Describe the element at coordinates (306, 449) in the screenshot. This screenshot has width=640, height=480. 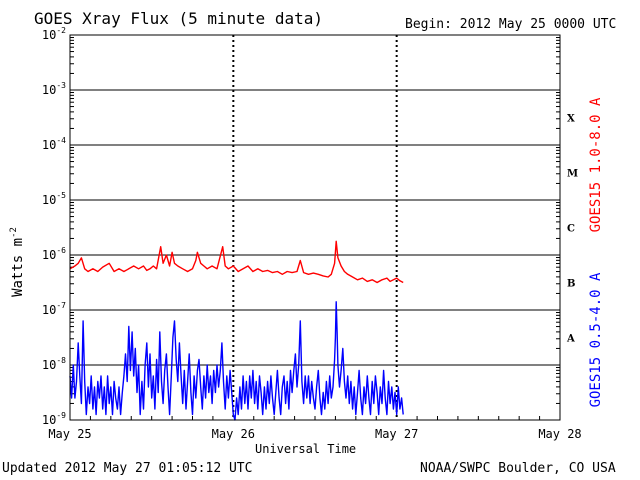
I see `x-axis-title: Universal Time` at that location.